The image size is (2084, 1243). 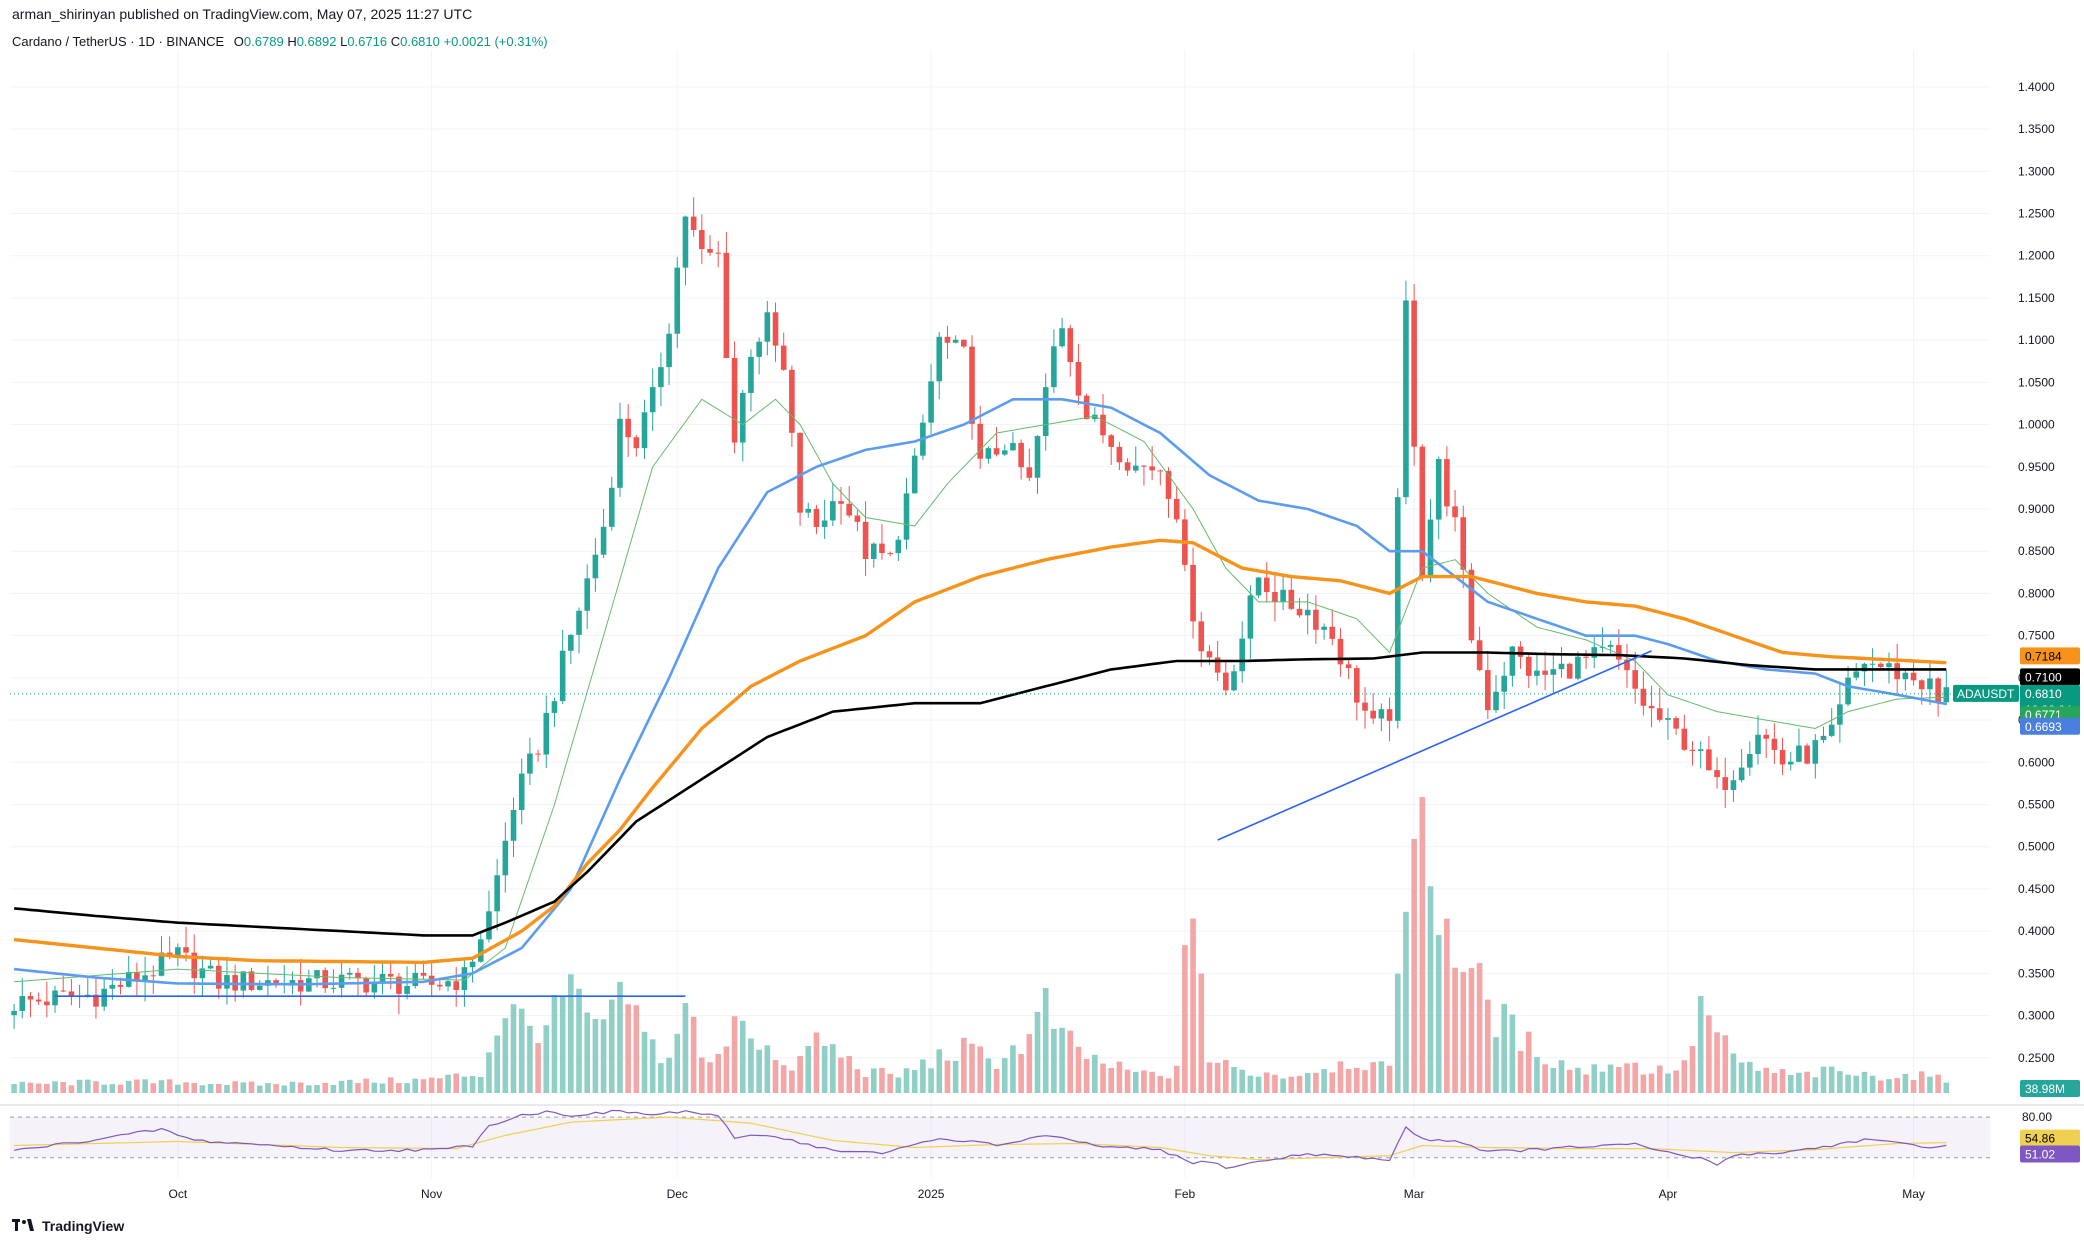 I want to click on tradingview-logo: TradingView, so click(x=68, y=1226).